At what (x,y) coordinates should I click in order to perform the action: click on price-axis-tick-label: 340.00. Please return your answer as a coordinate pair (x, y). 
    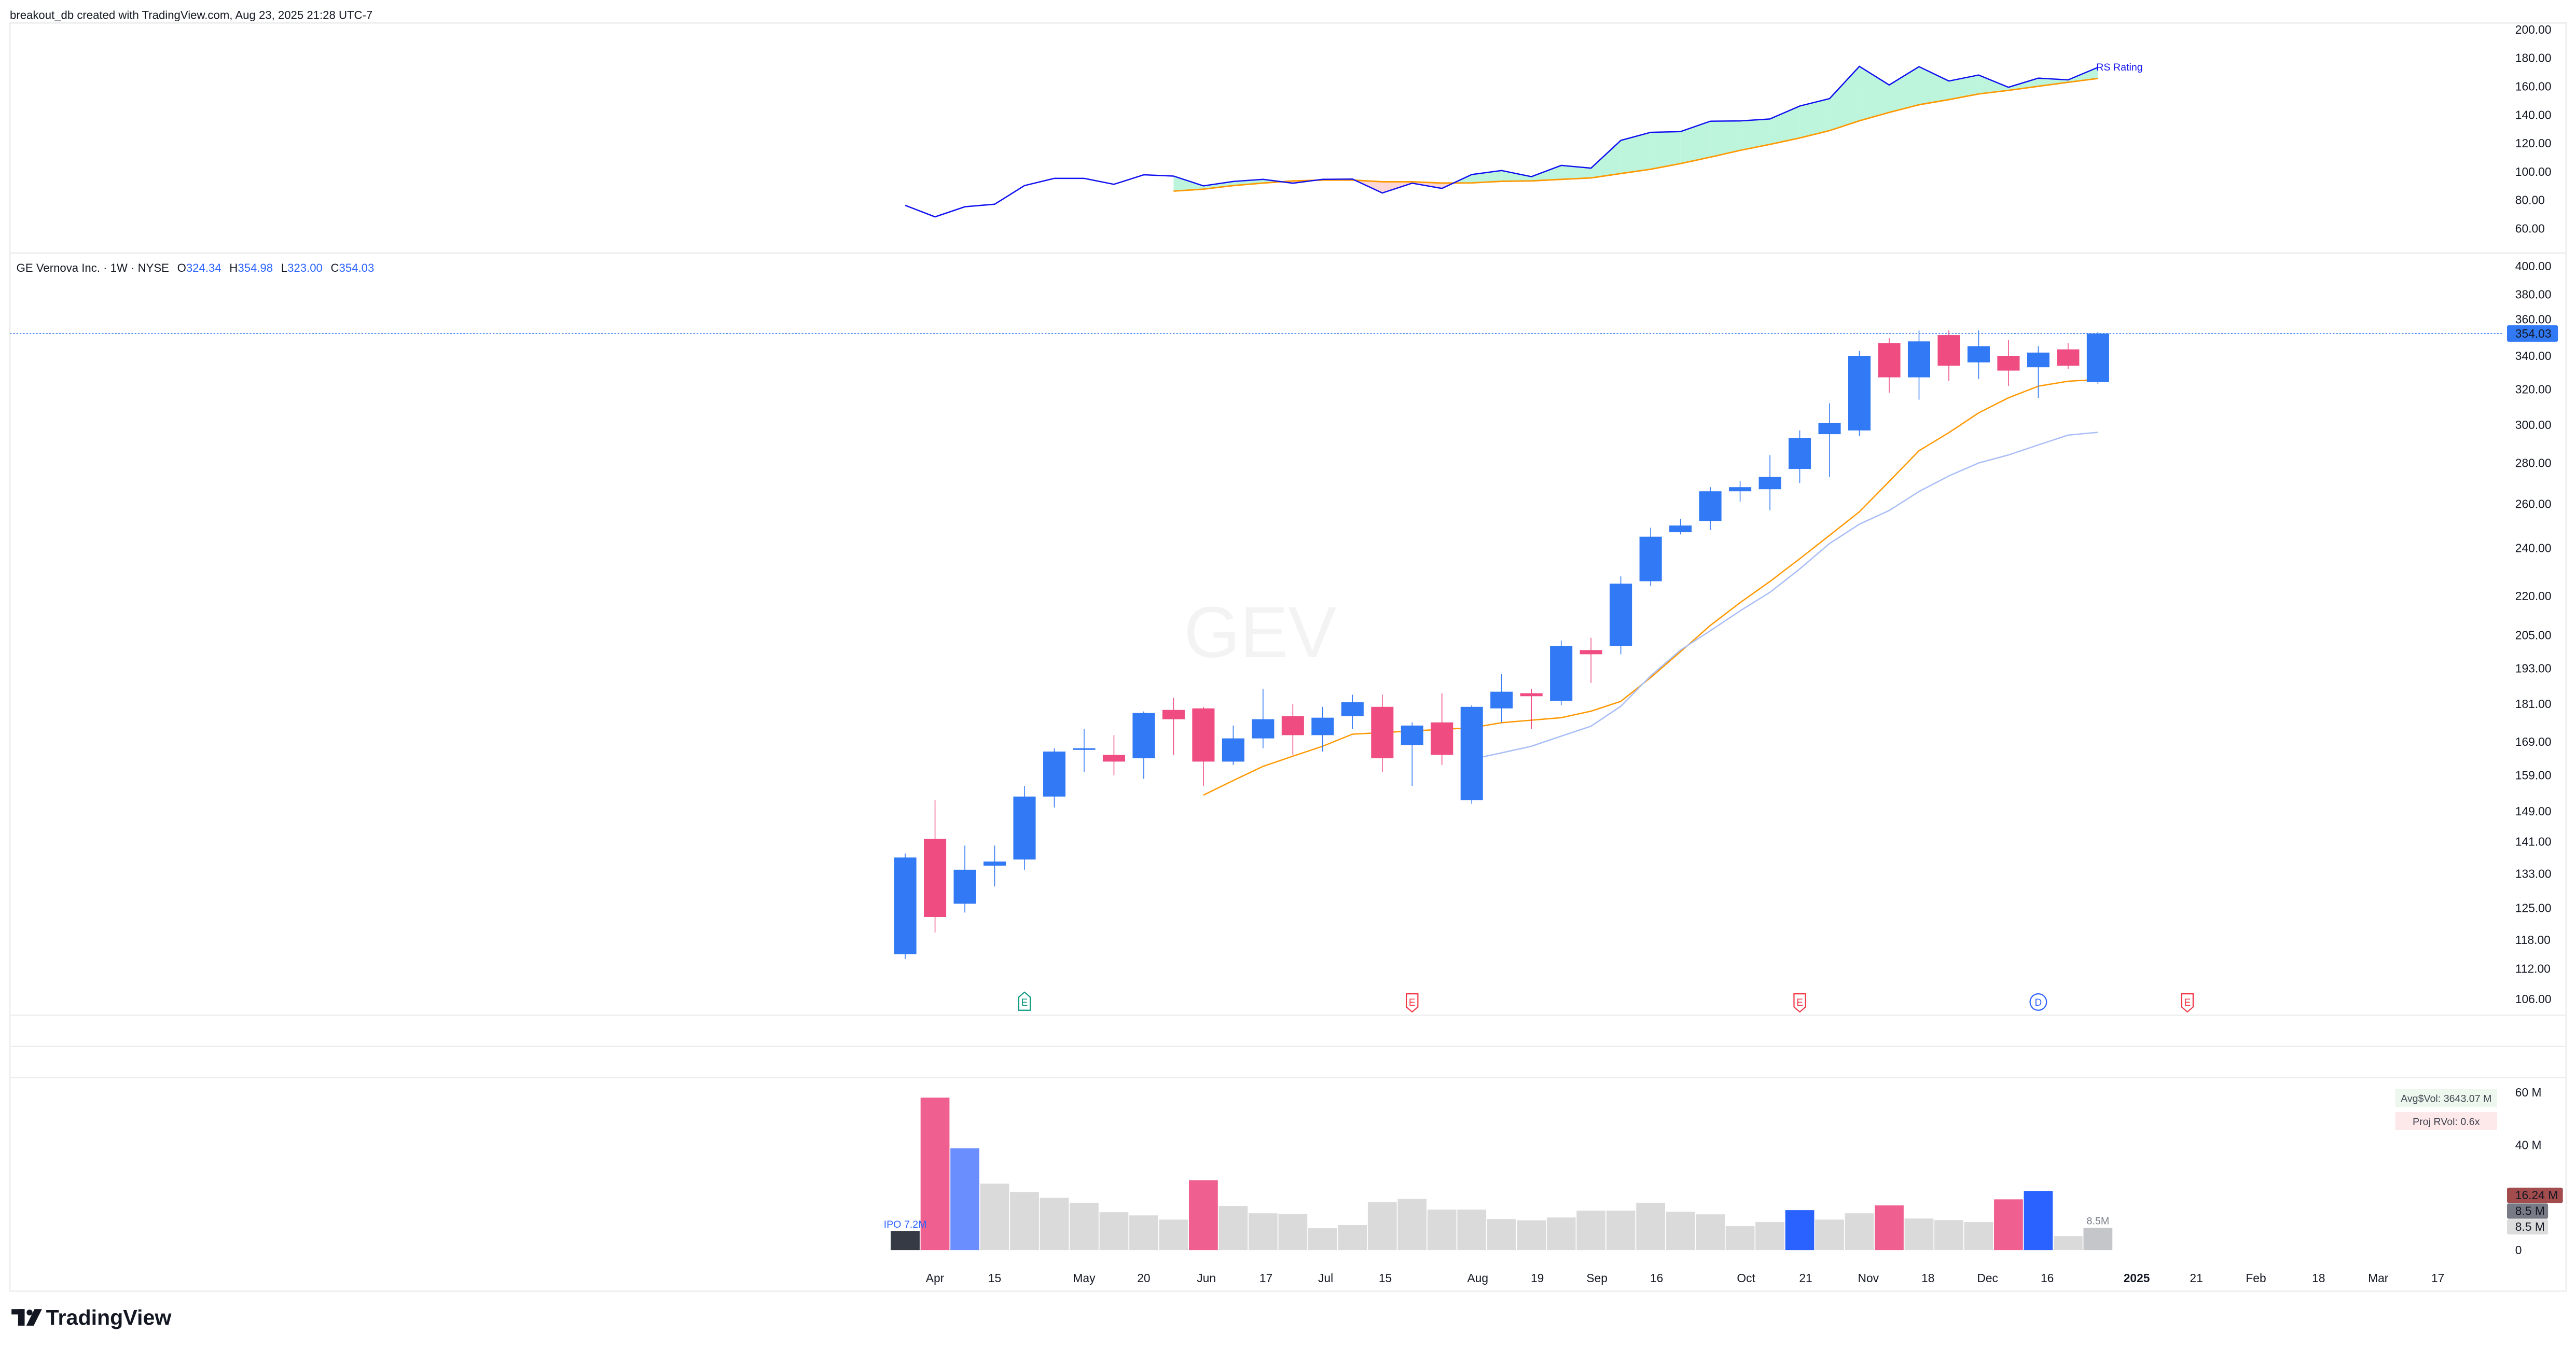
    Looking at the image, I should click on (2533, 356).